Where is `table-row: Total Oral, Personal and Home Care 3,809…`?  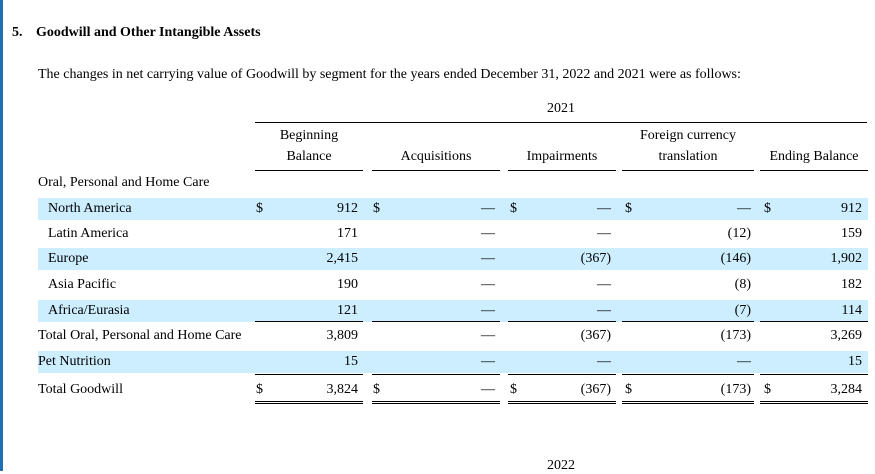
table-row: Total Oral, Personal and Home Care 3,809… is located at coordinates (453, 336).